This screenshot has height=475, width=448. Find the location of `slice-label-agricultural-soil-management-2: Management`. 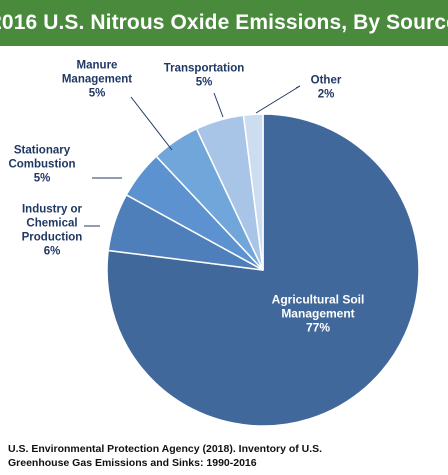

slice-label-agricultural-soil-management-2: Management is located at coordinates (317, 314).